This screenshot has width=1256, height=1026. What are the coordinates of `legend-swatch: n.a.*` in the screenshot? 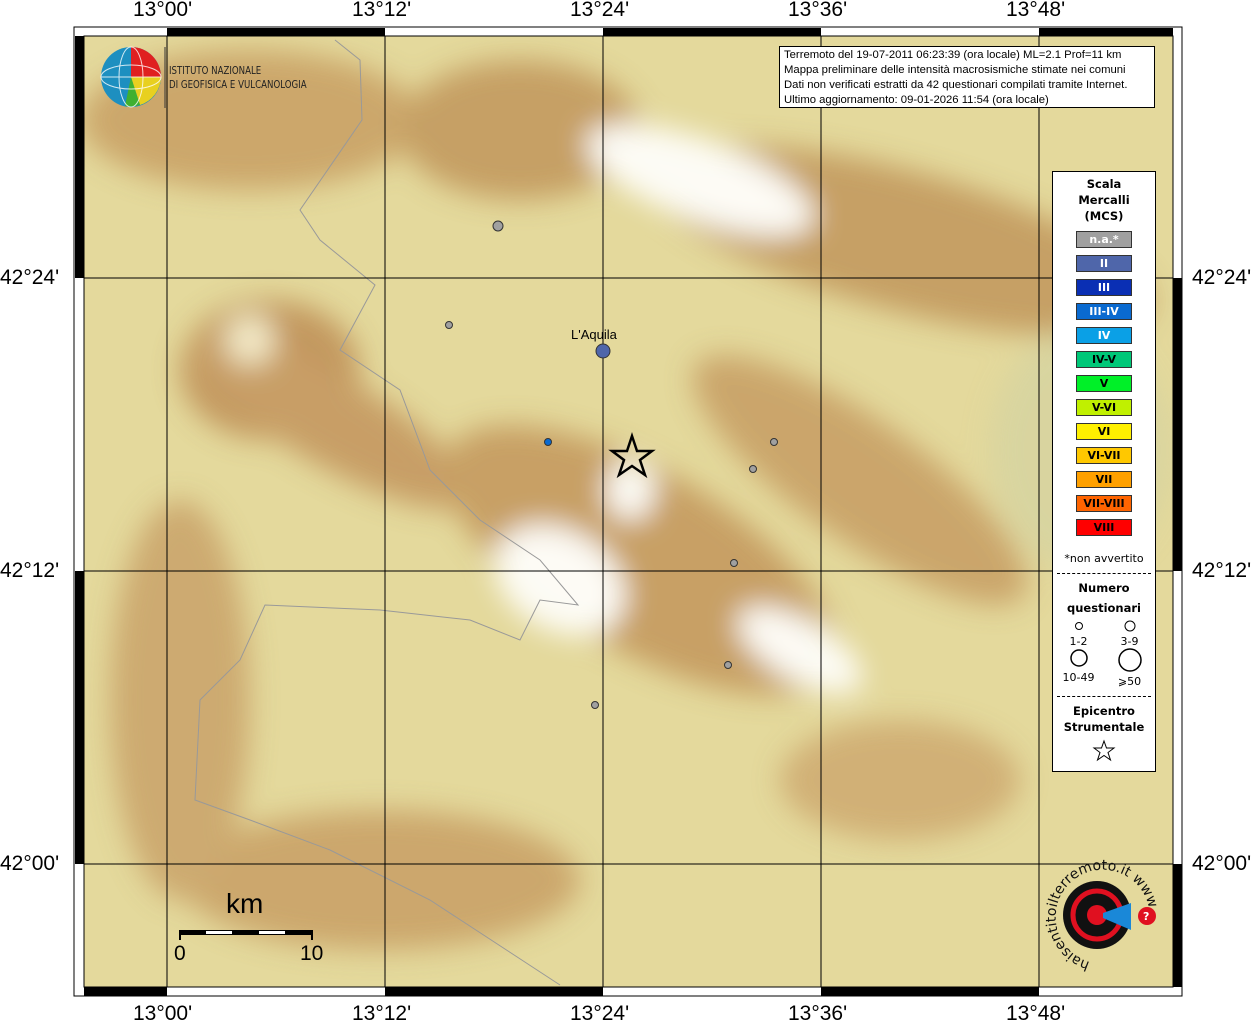 It's located at (1104, 239).